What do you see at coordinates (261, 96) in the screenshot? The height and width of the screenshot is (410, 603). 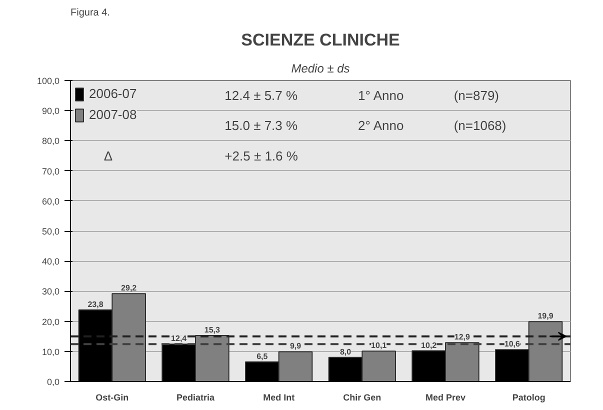 I see `annotation: 12.4 ± 5.7 %` at bounding box center [261, 96].